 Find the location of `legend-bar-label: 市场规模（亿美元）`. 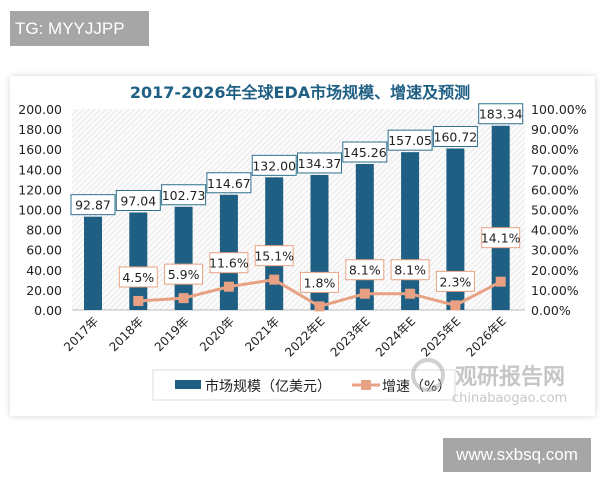

legend-bar-label: 市场规模（亿美元） is located at coordinates (268, 386).